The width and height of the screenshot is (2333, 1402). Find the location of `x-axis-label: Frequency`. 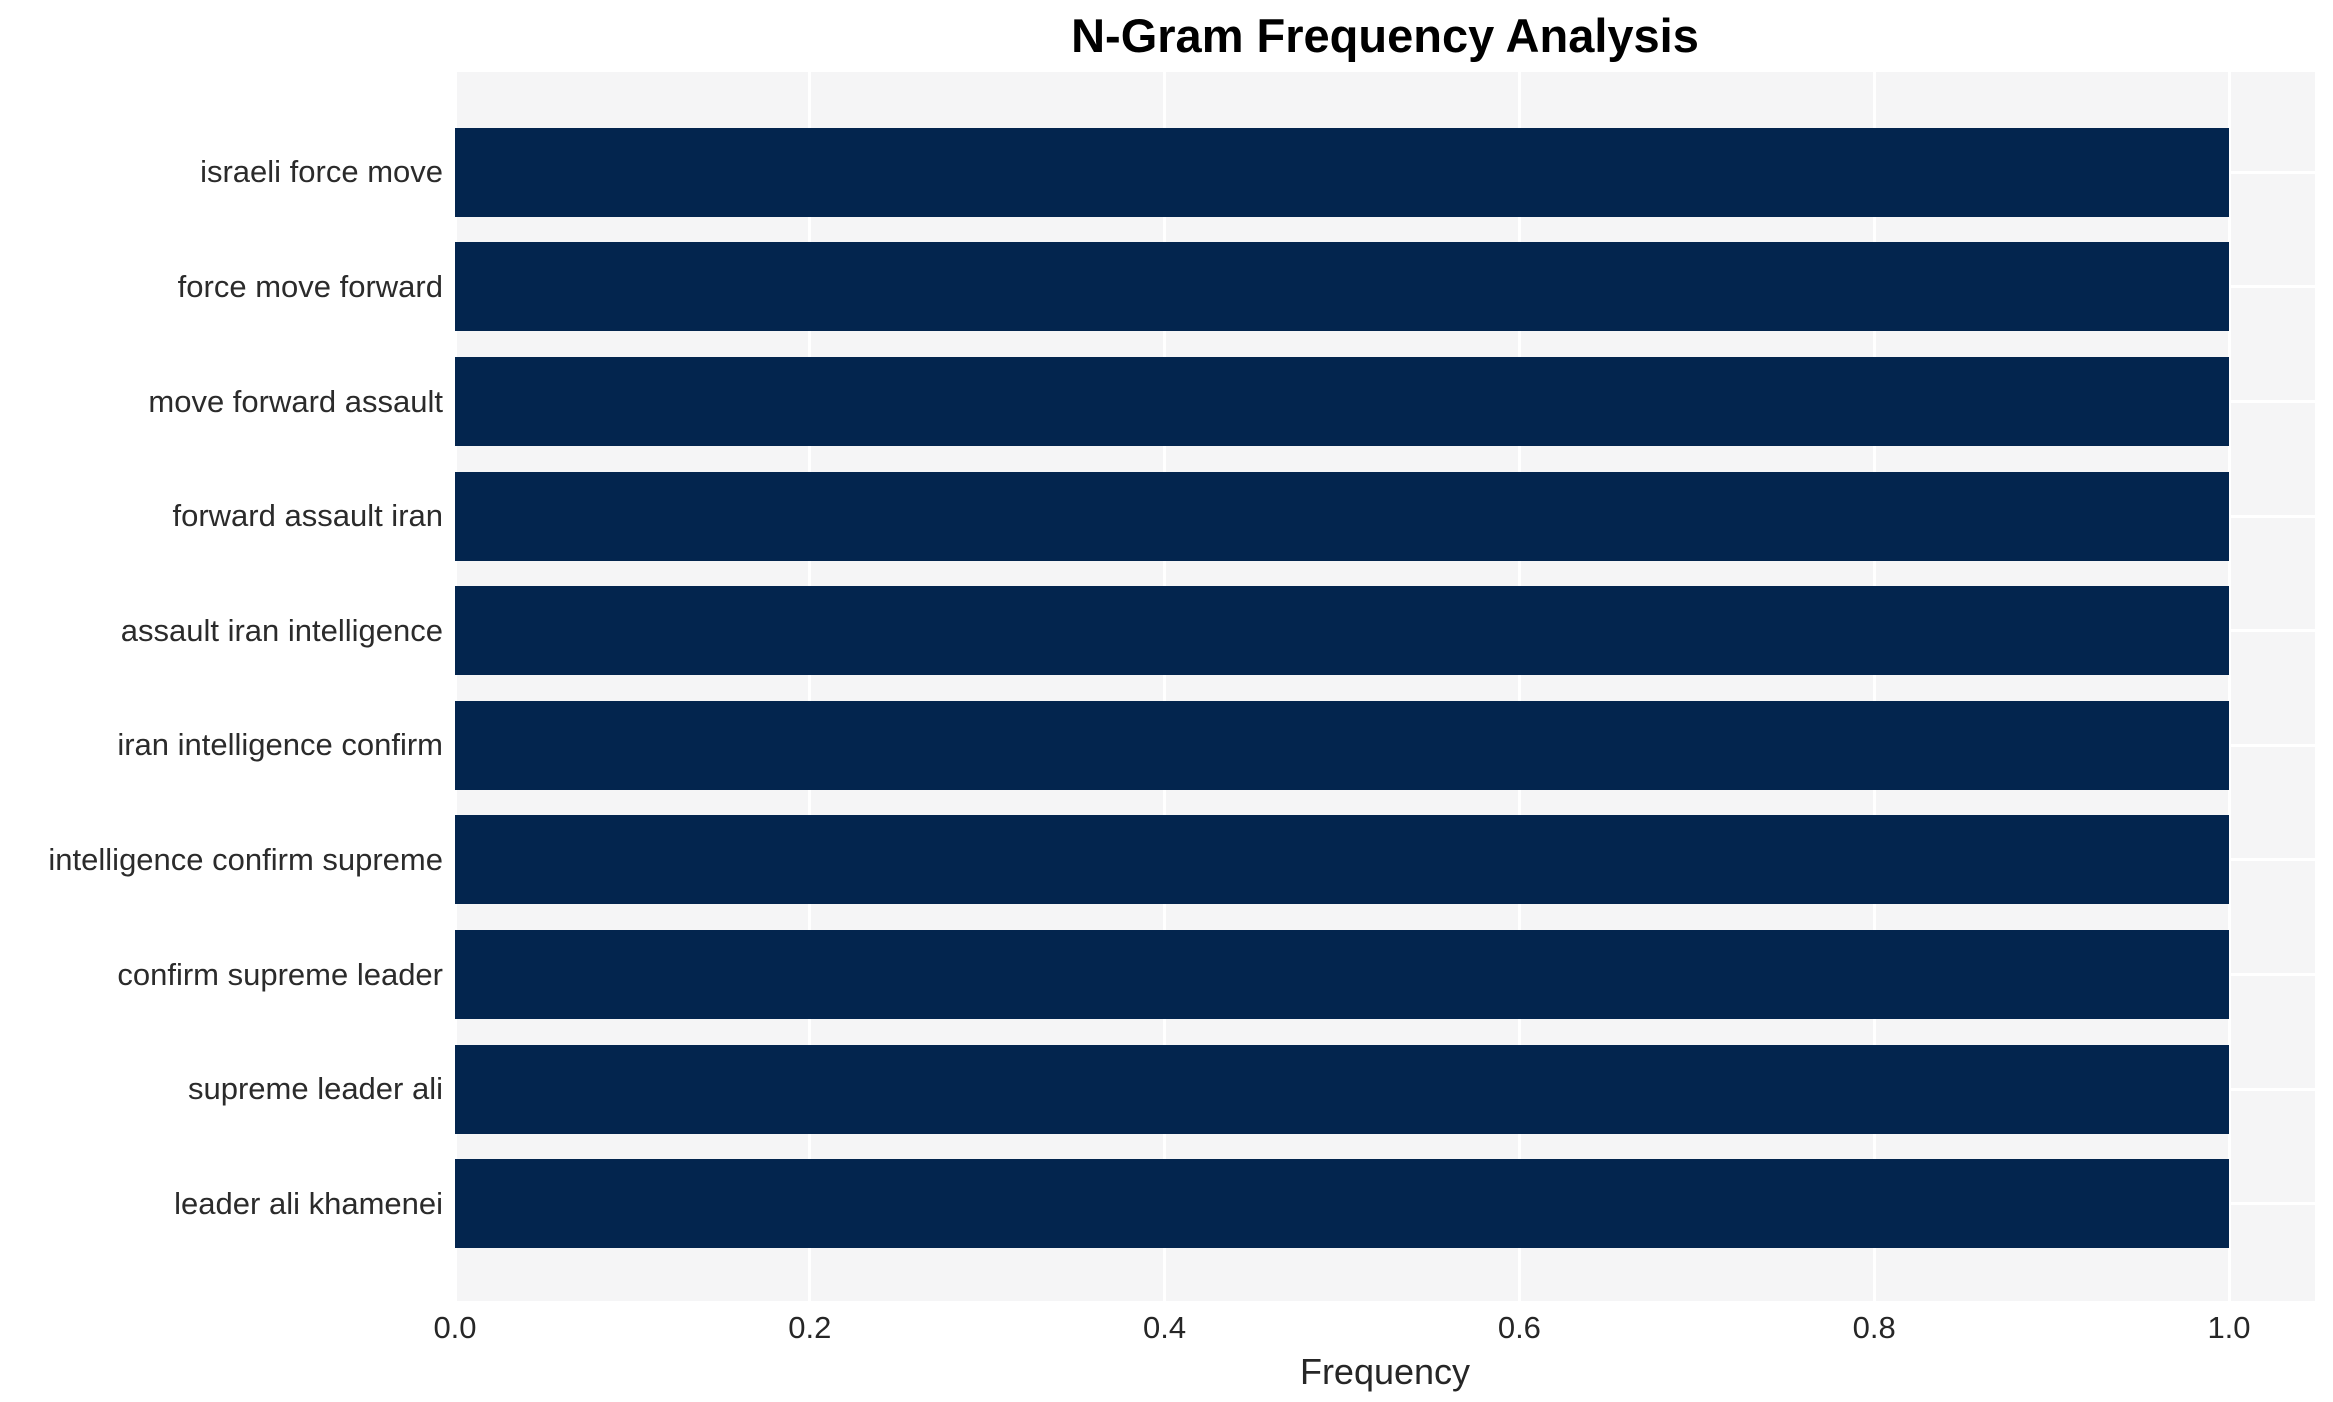

x-axis-label: Frequency is located at coordinates (1385, 1371).